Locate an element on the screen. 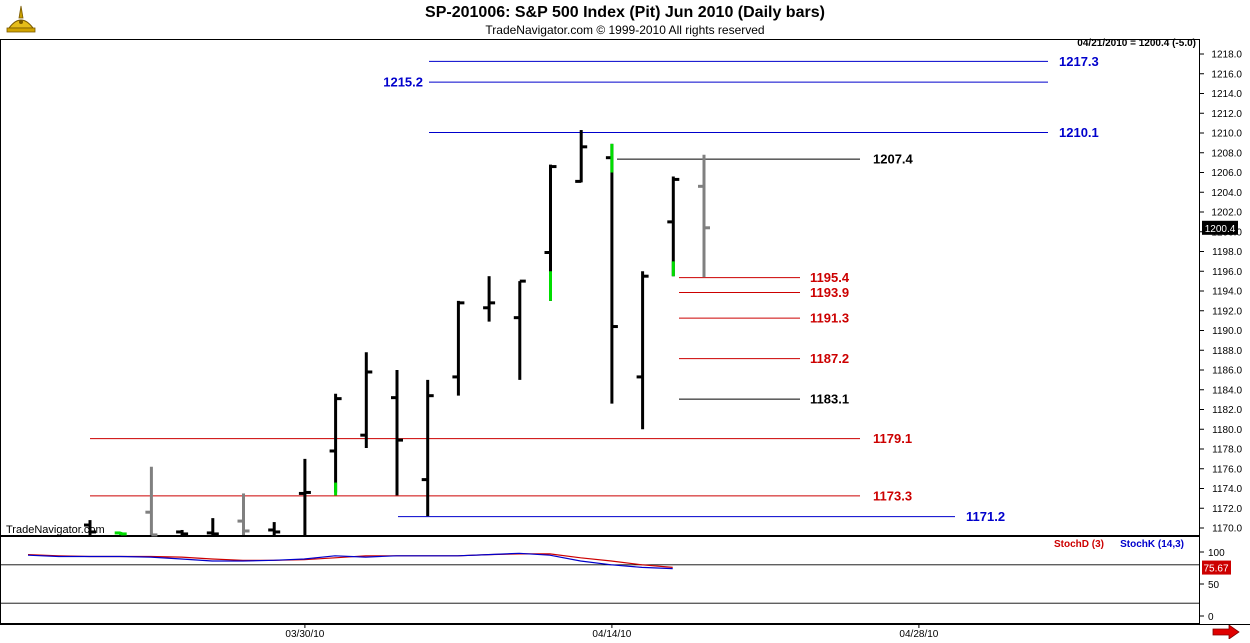 The image size is (1250, 643). watermark: TradeNavigator.com is located at coordinates (55, 530).